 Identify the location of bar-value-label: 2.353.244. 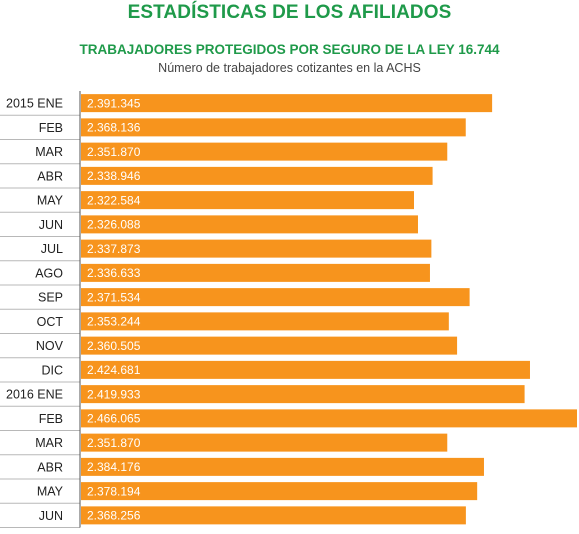
(114, 322).